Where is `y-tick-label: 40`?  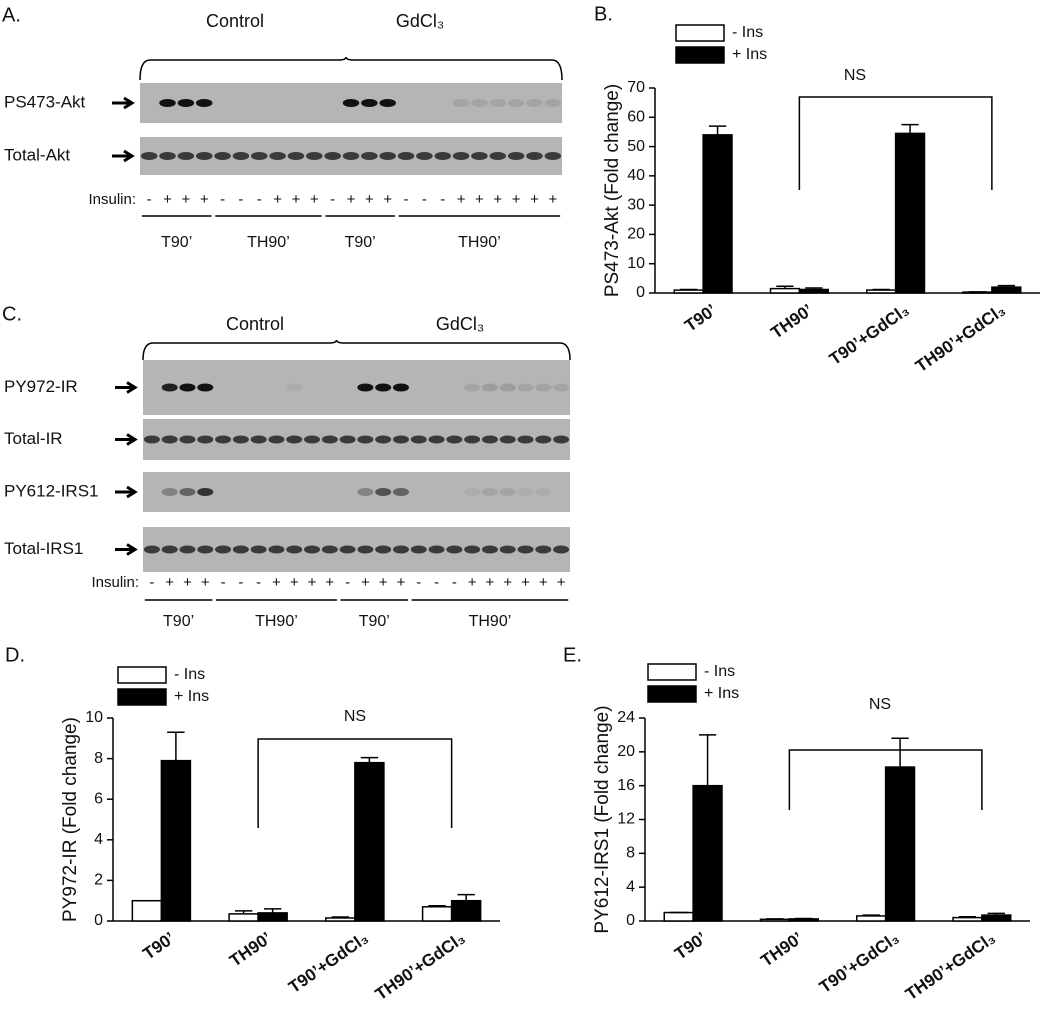
y-tick-label: 40 is located at coordinates (636, 175).